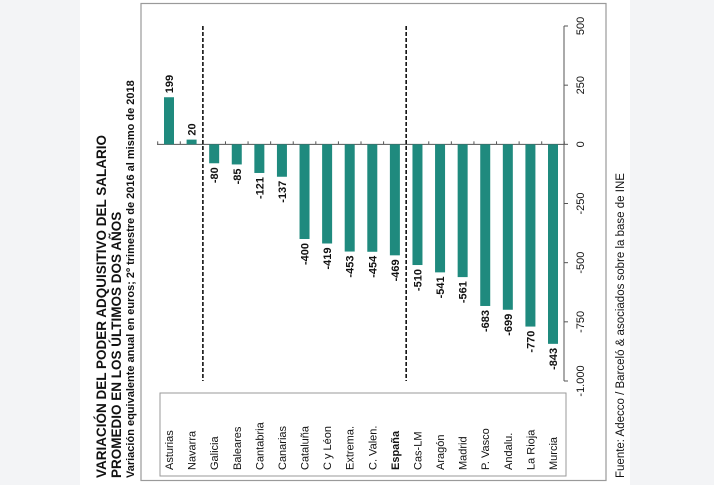  I want to click on bar-extrema-, so click(349, 198).